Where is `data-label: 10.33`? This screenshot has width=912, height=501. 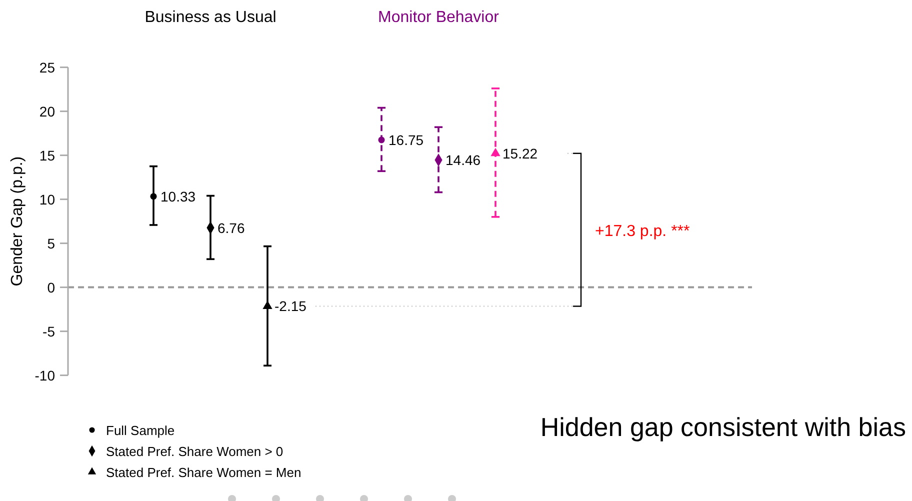 data-label: 10.33 is located at coordinates (178, 196).